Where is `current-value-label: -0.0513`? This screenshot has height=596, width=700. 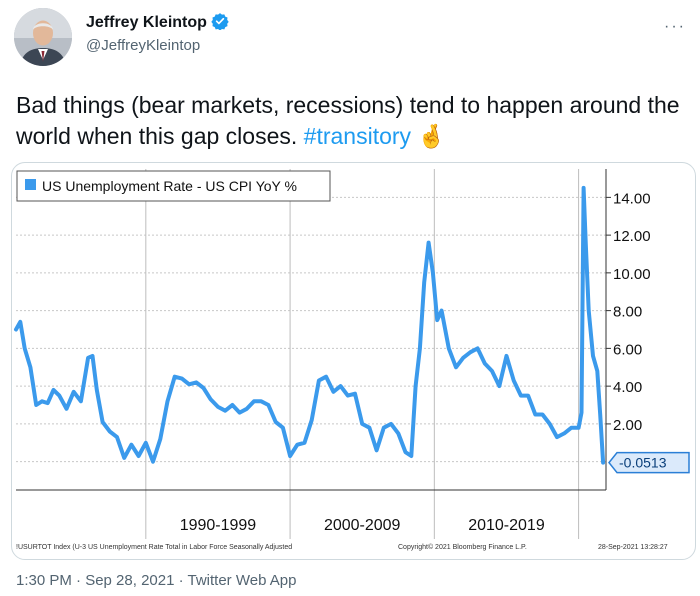
current-value-label: -0.0513 is located at coordinates (643, 463).